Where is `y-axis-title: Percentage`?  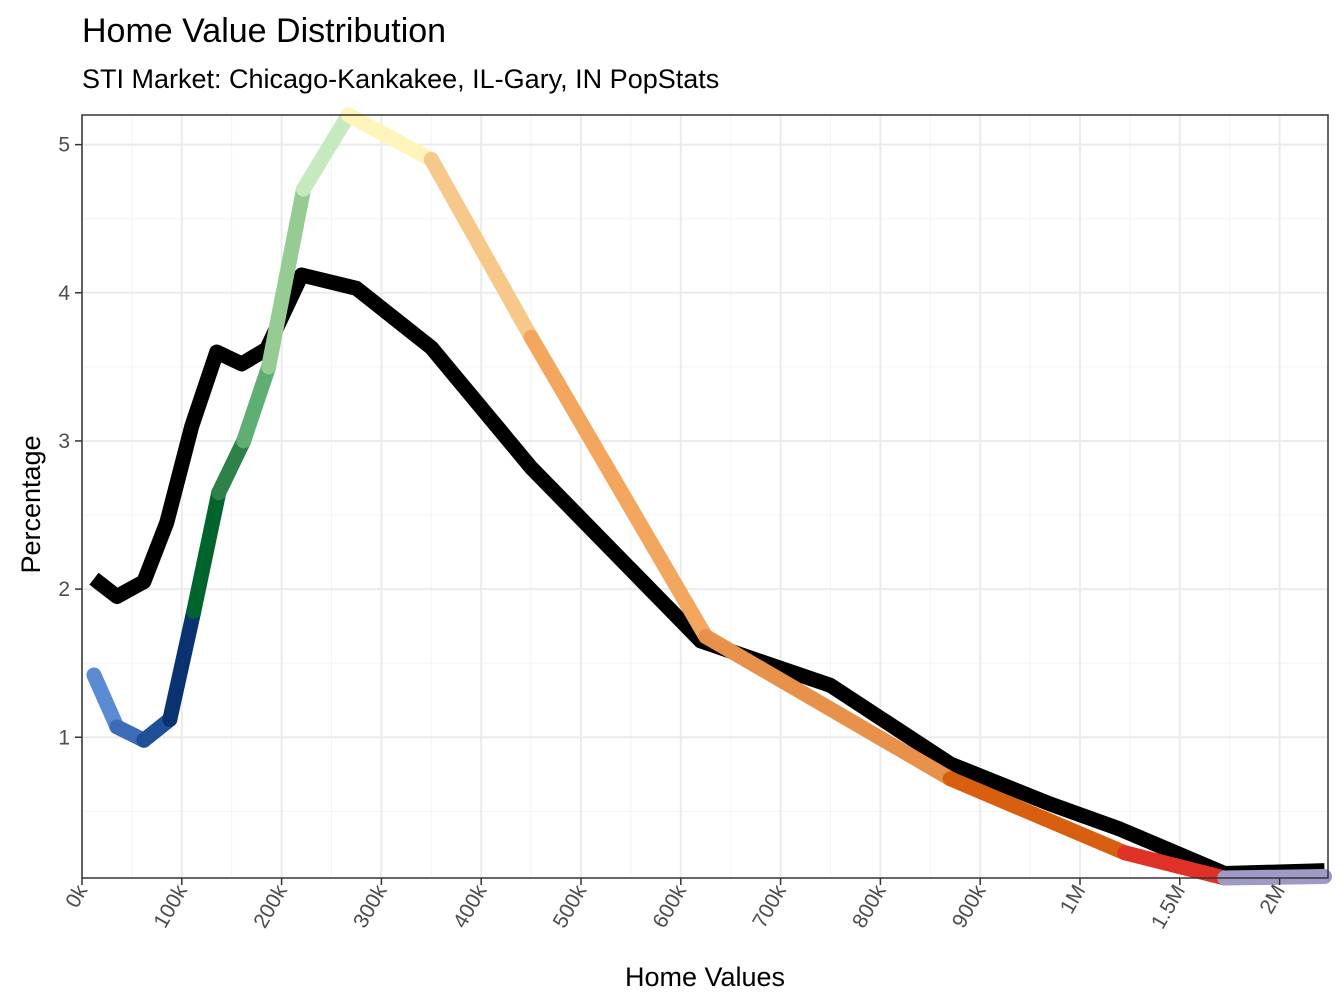
y-axis-title: Percentage is located at coordinates (31, 504).